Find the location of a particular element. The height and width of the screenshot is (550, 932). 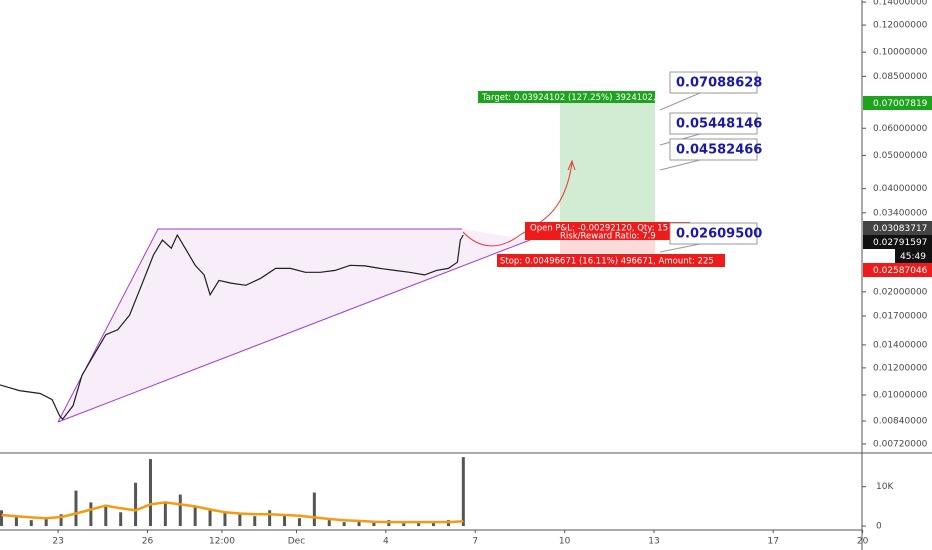

y-tick-label: 0.01400000 is located at coordinates (900, 345).